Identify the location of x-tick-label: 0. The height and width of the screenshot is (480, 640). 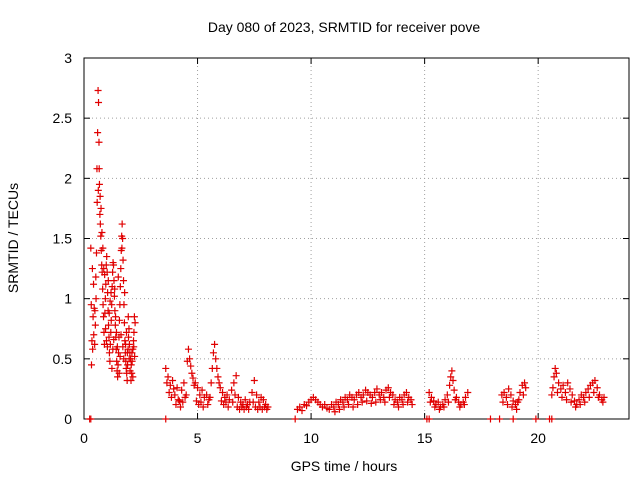
(84, 438).